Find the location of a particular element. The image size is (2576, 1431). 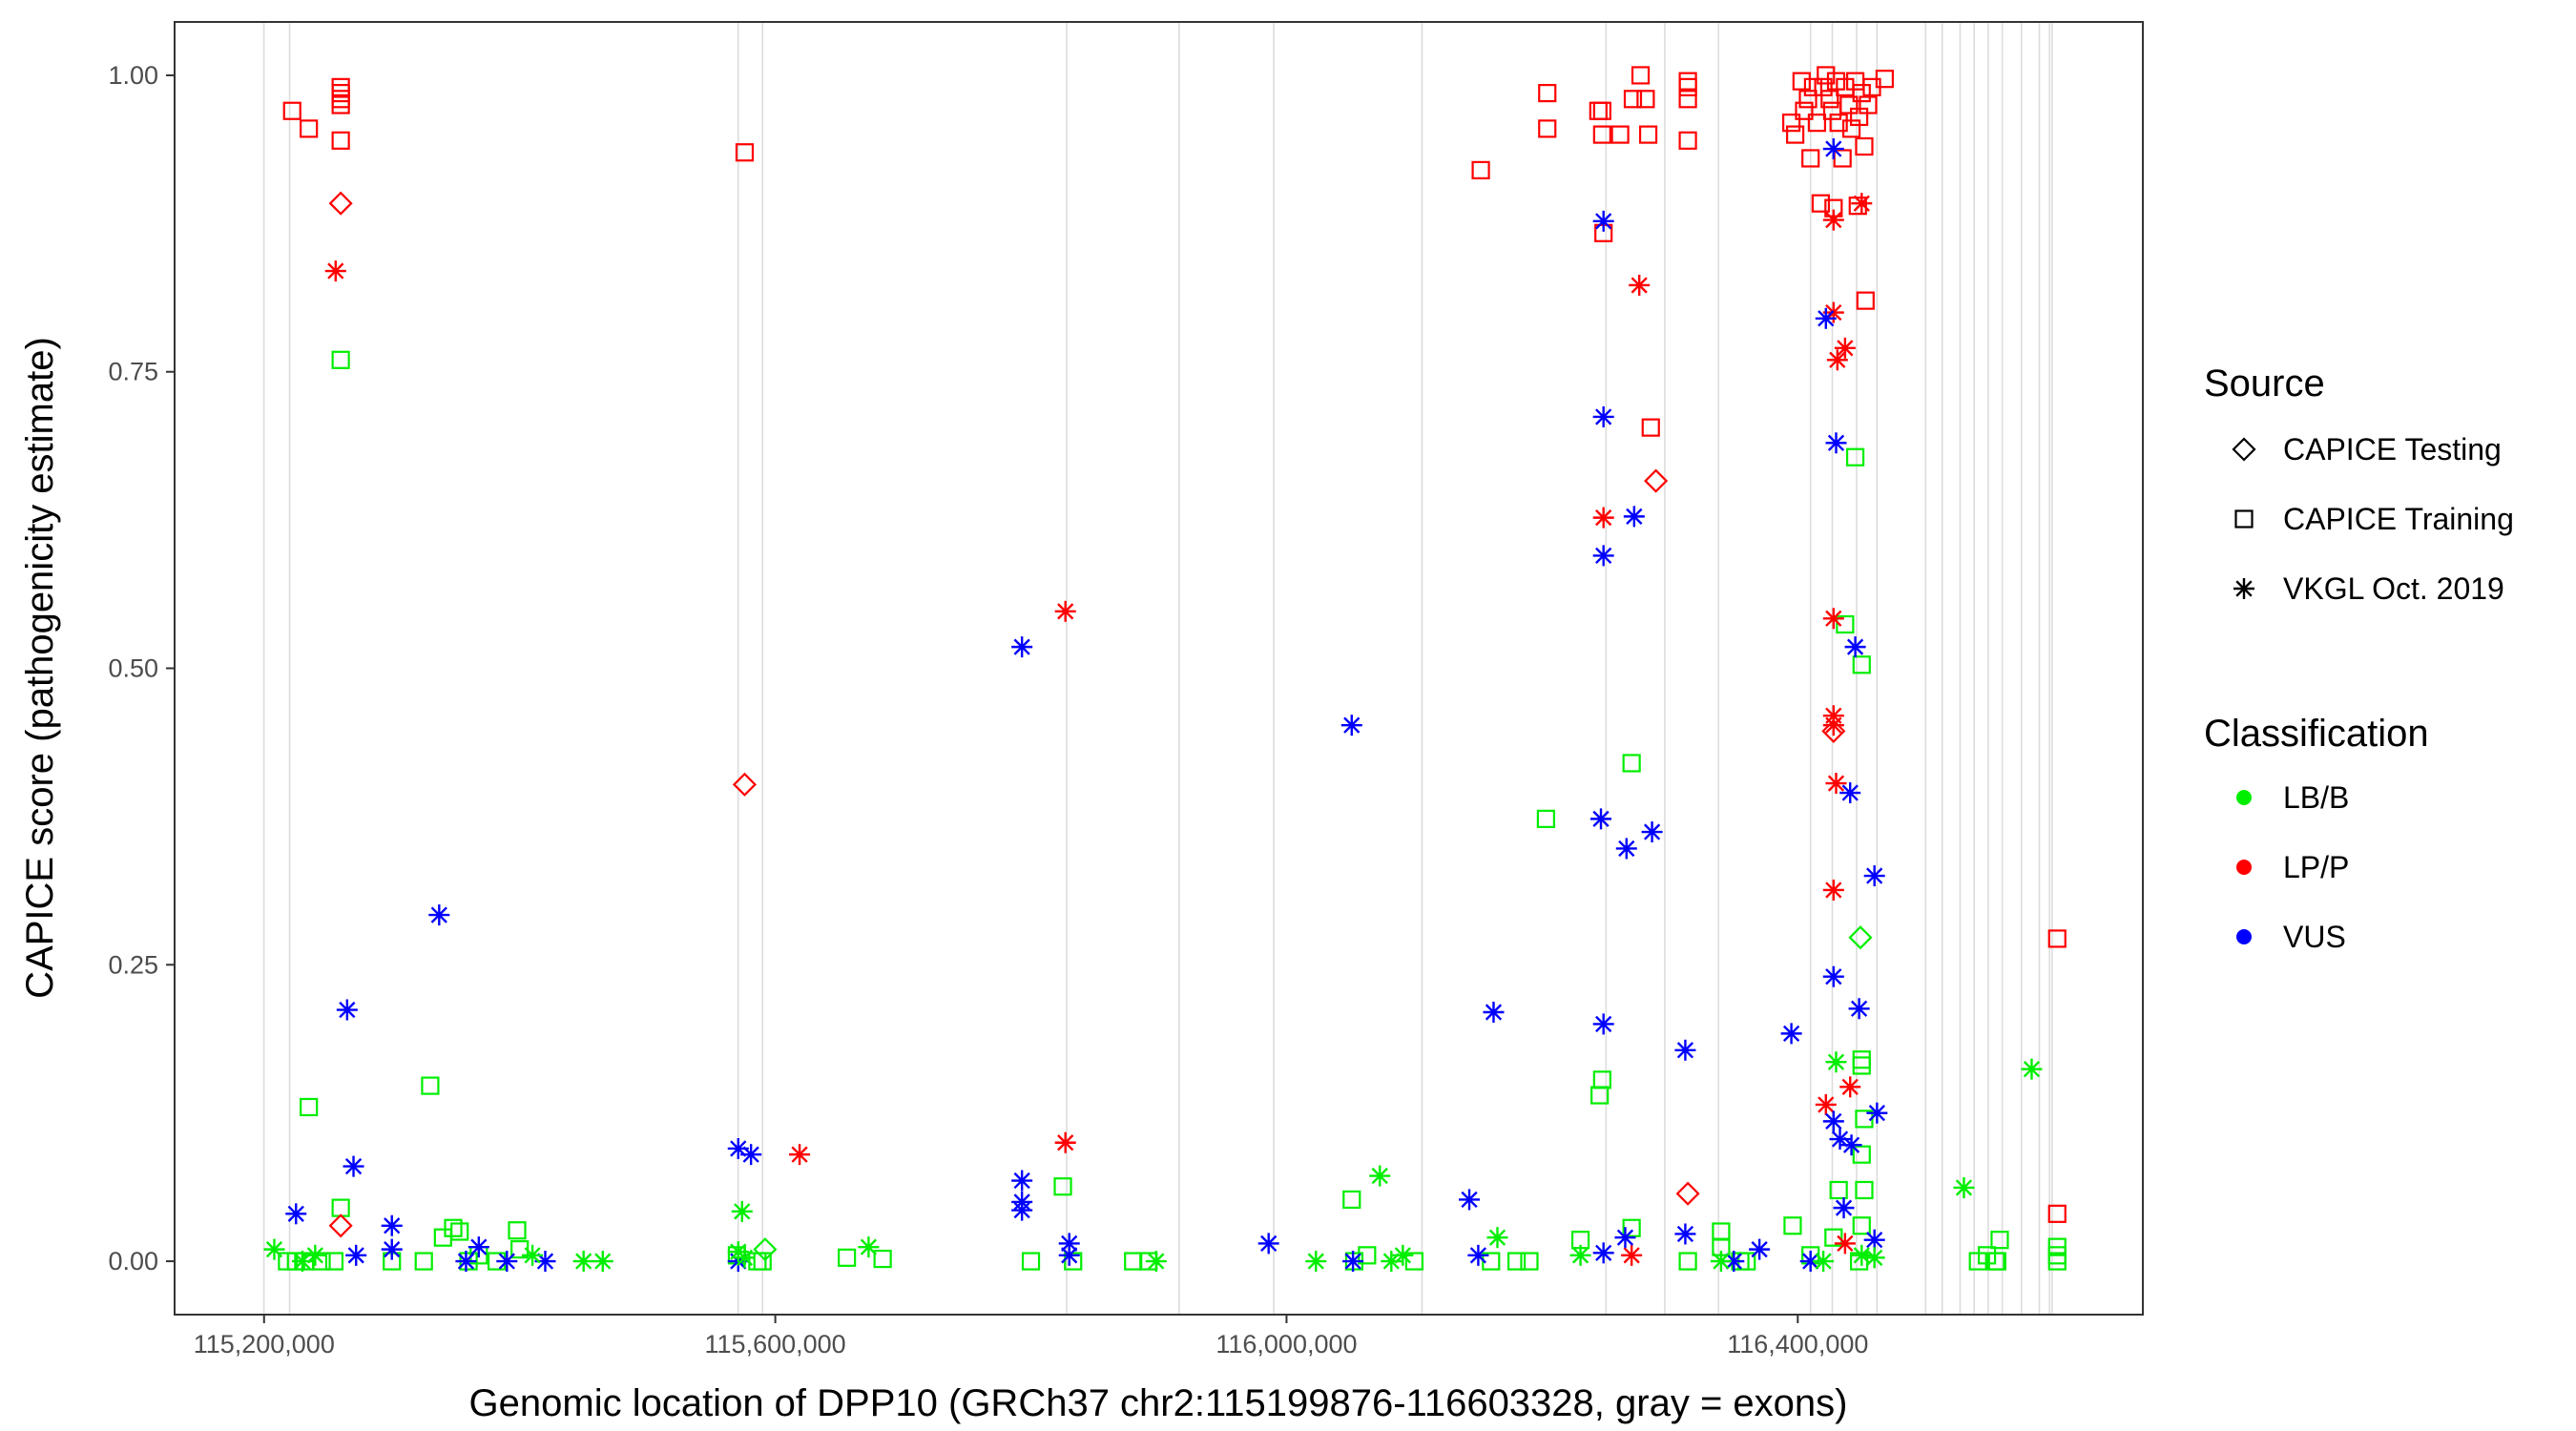

x-tick-label: 115,600,000 is located at coordinates (775, 1344).